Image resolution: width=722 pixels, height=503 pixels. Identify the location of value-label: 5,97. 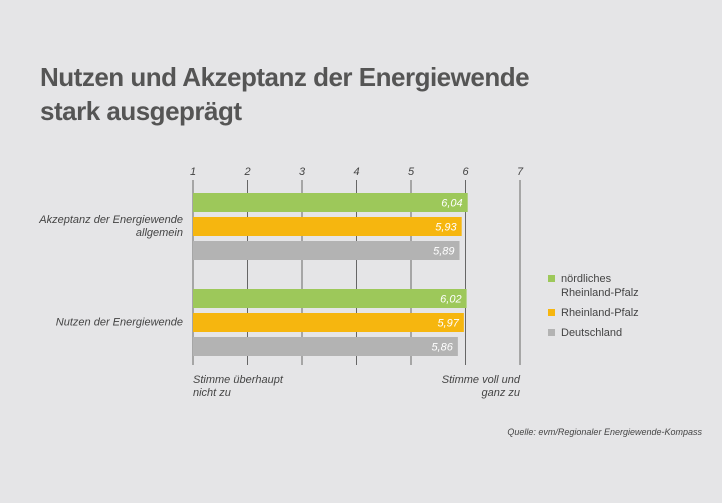
(448, 323).